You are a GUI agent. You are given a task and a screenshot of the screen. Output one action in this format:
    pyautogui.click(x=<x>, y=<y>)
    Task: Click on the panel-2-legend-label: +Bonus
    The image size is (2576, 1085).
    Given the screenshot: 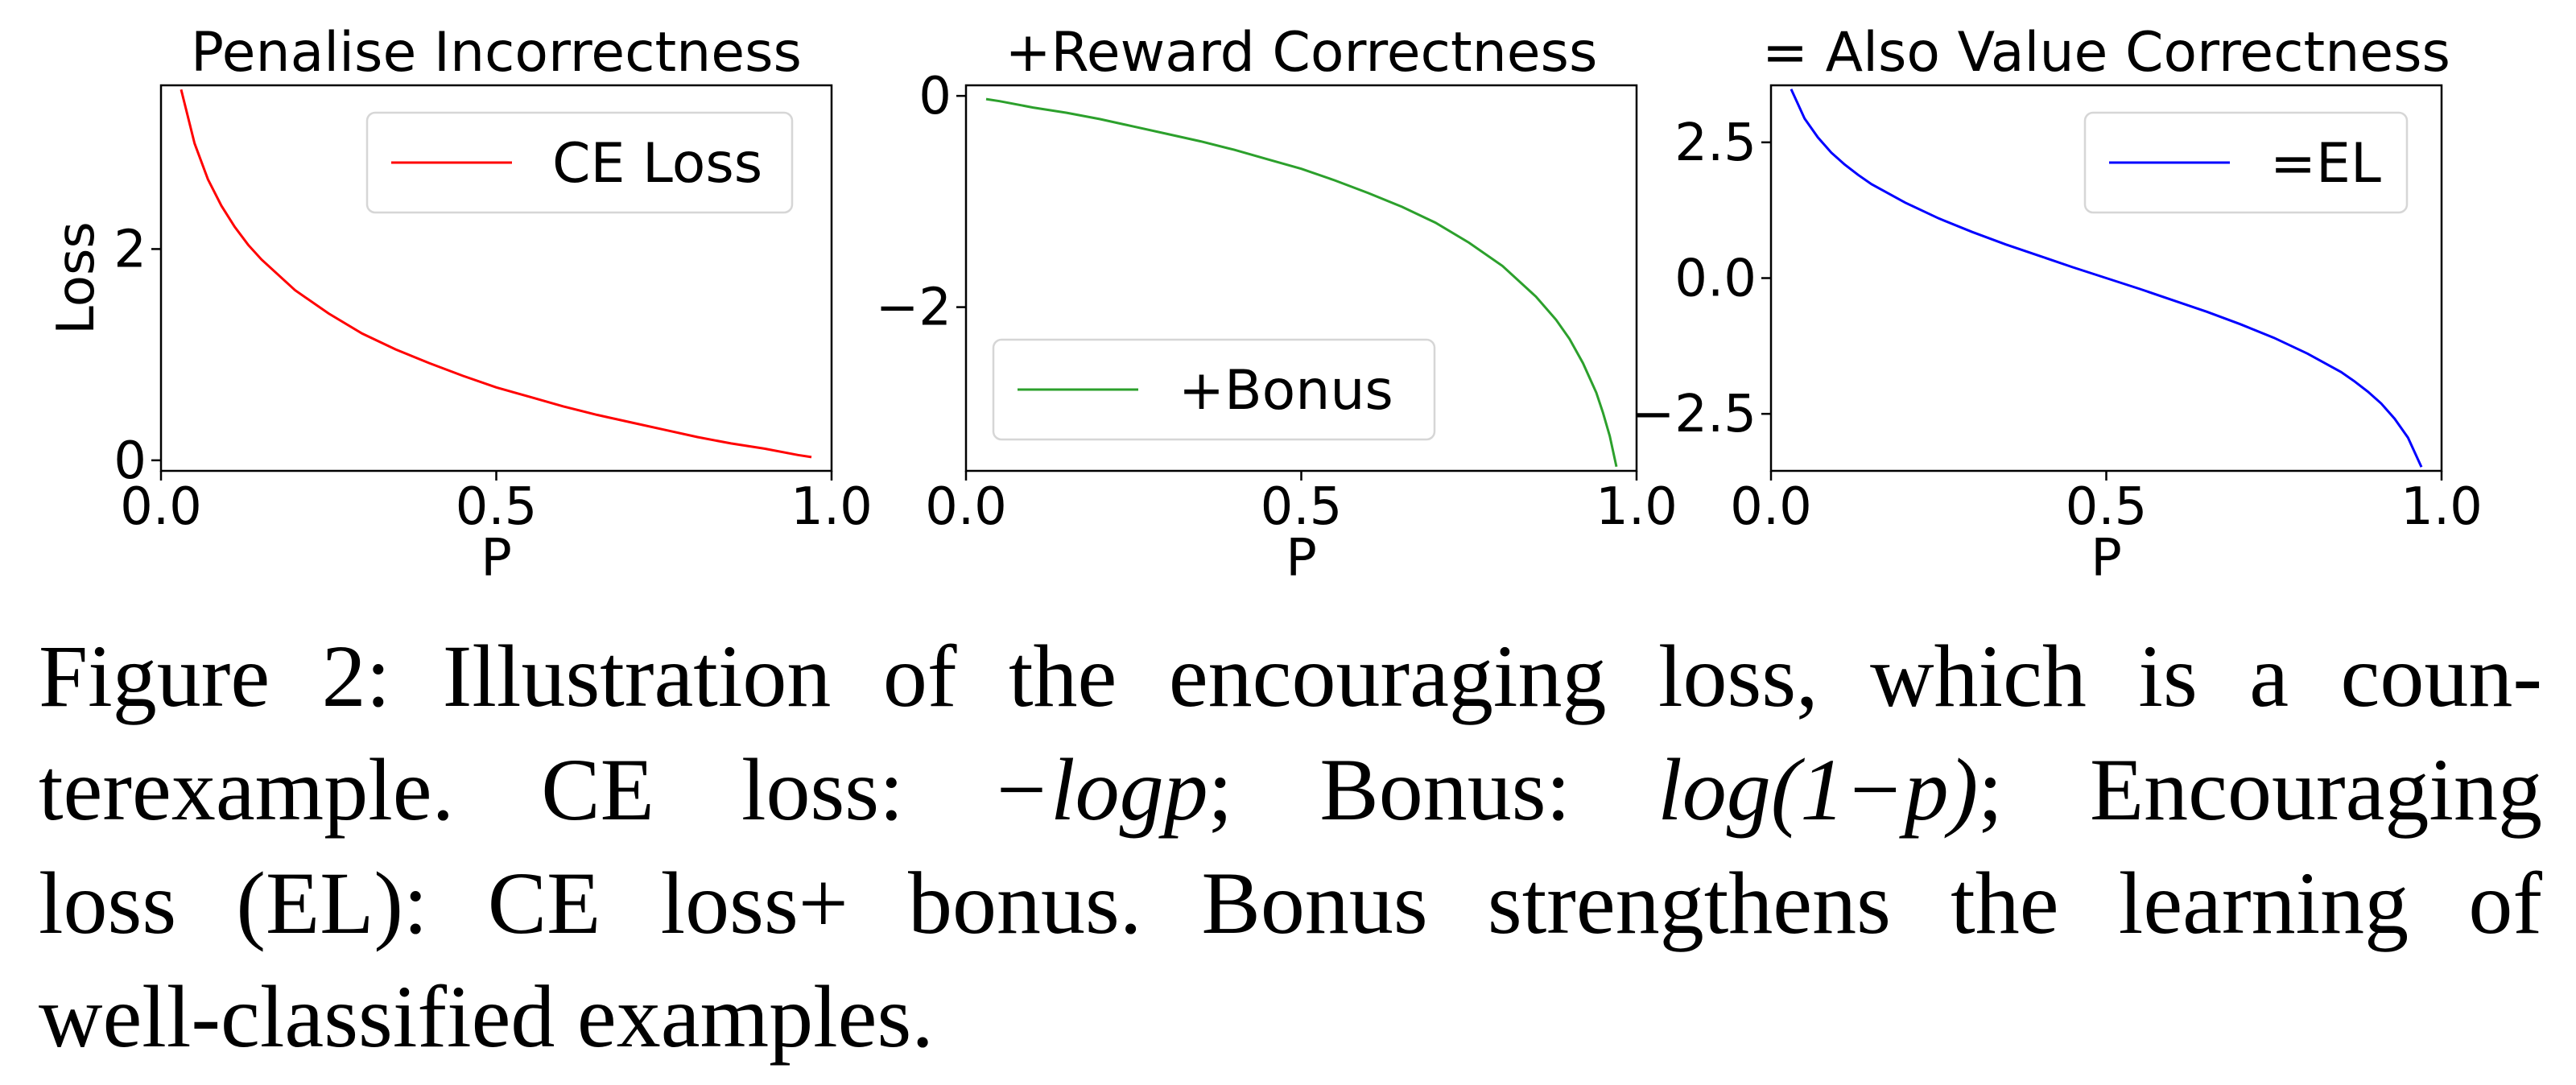 What is the action you would take?
    pyautogui.click(x=1286, y=391)
    